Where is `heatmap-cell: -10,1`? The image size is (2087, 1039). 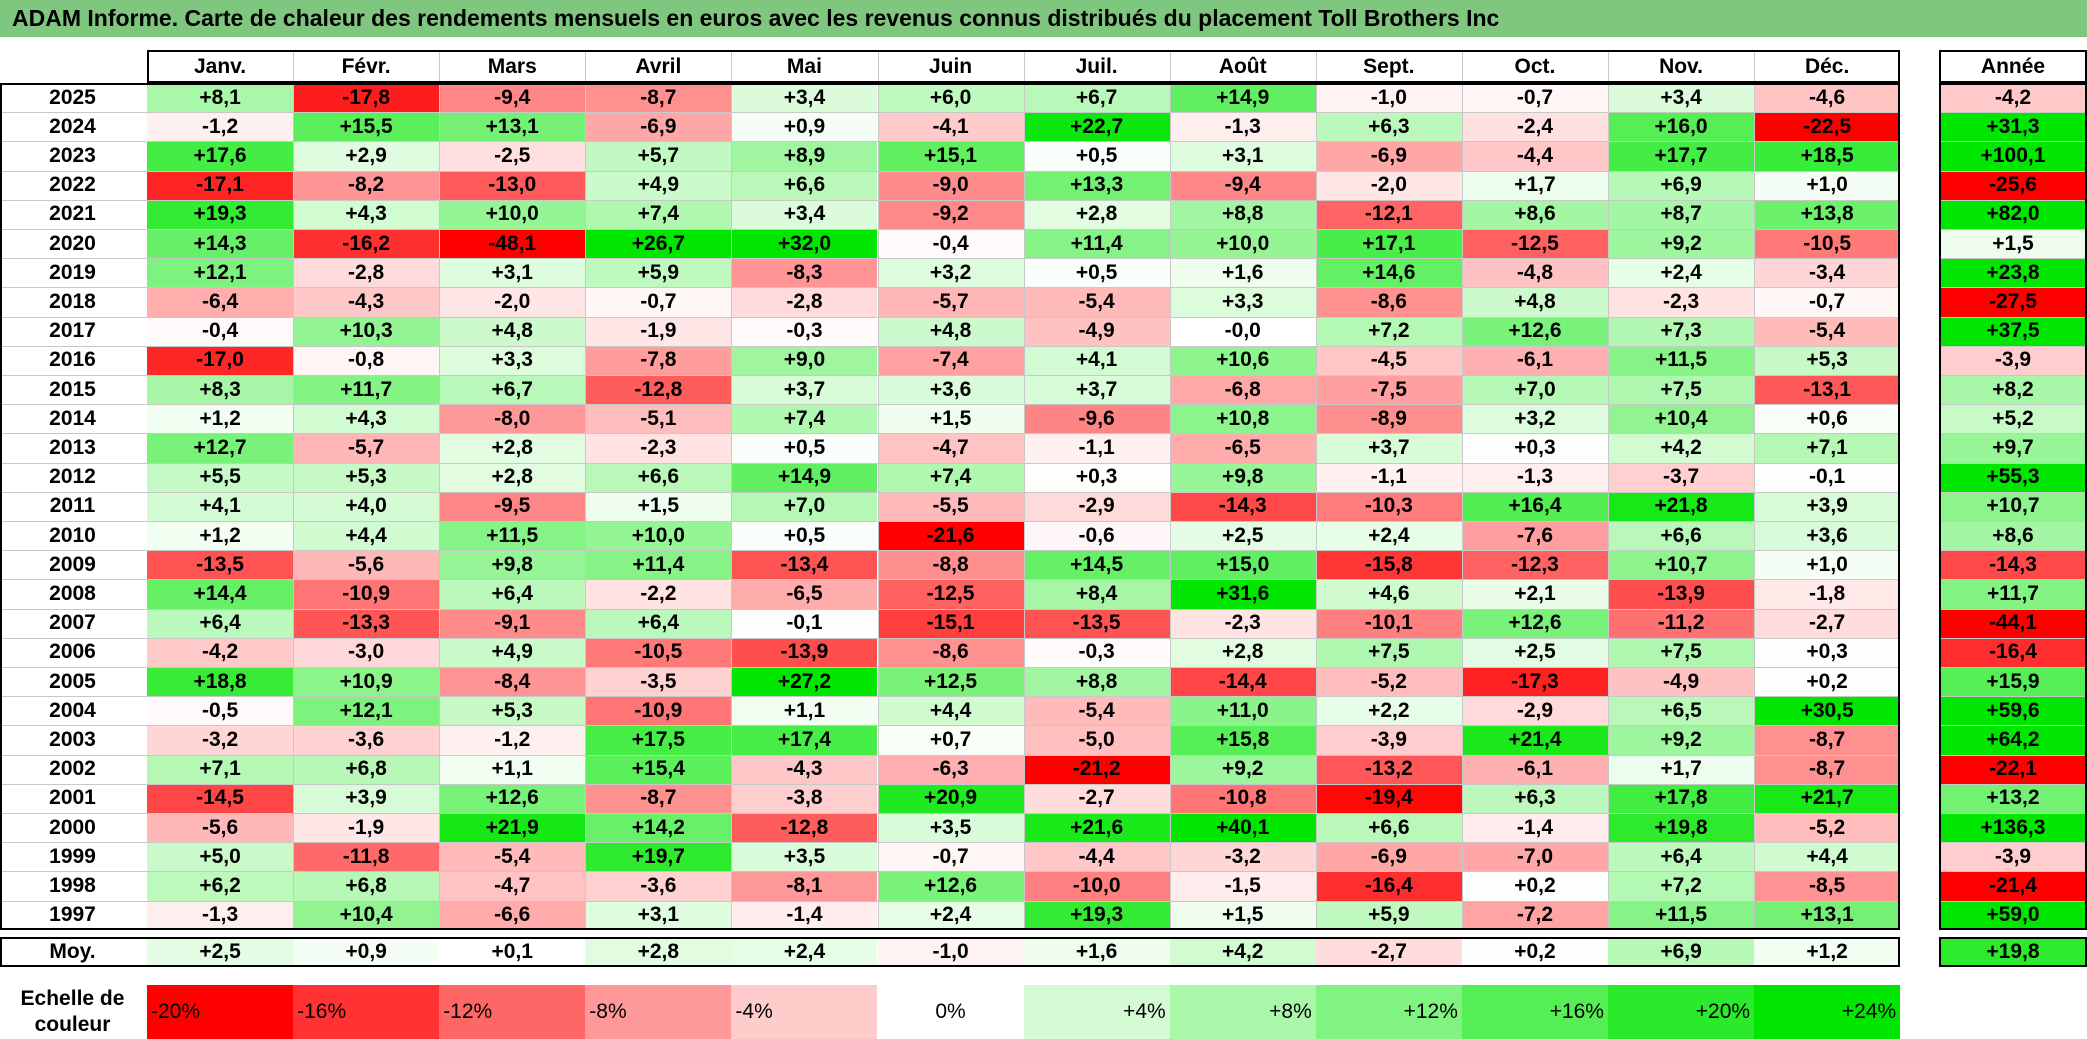
heatmap-cell: -10,1 is located at coordinates (1388, 623).